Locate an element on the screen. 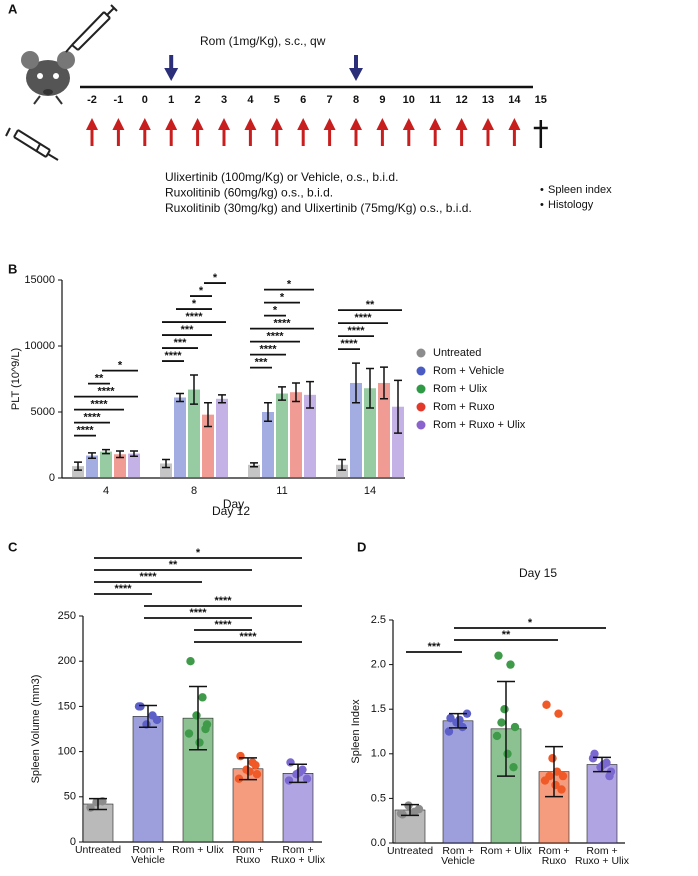 The image size is (698, 876). y-tick-label: 0.5 is located at coordinates (378, 798).